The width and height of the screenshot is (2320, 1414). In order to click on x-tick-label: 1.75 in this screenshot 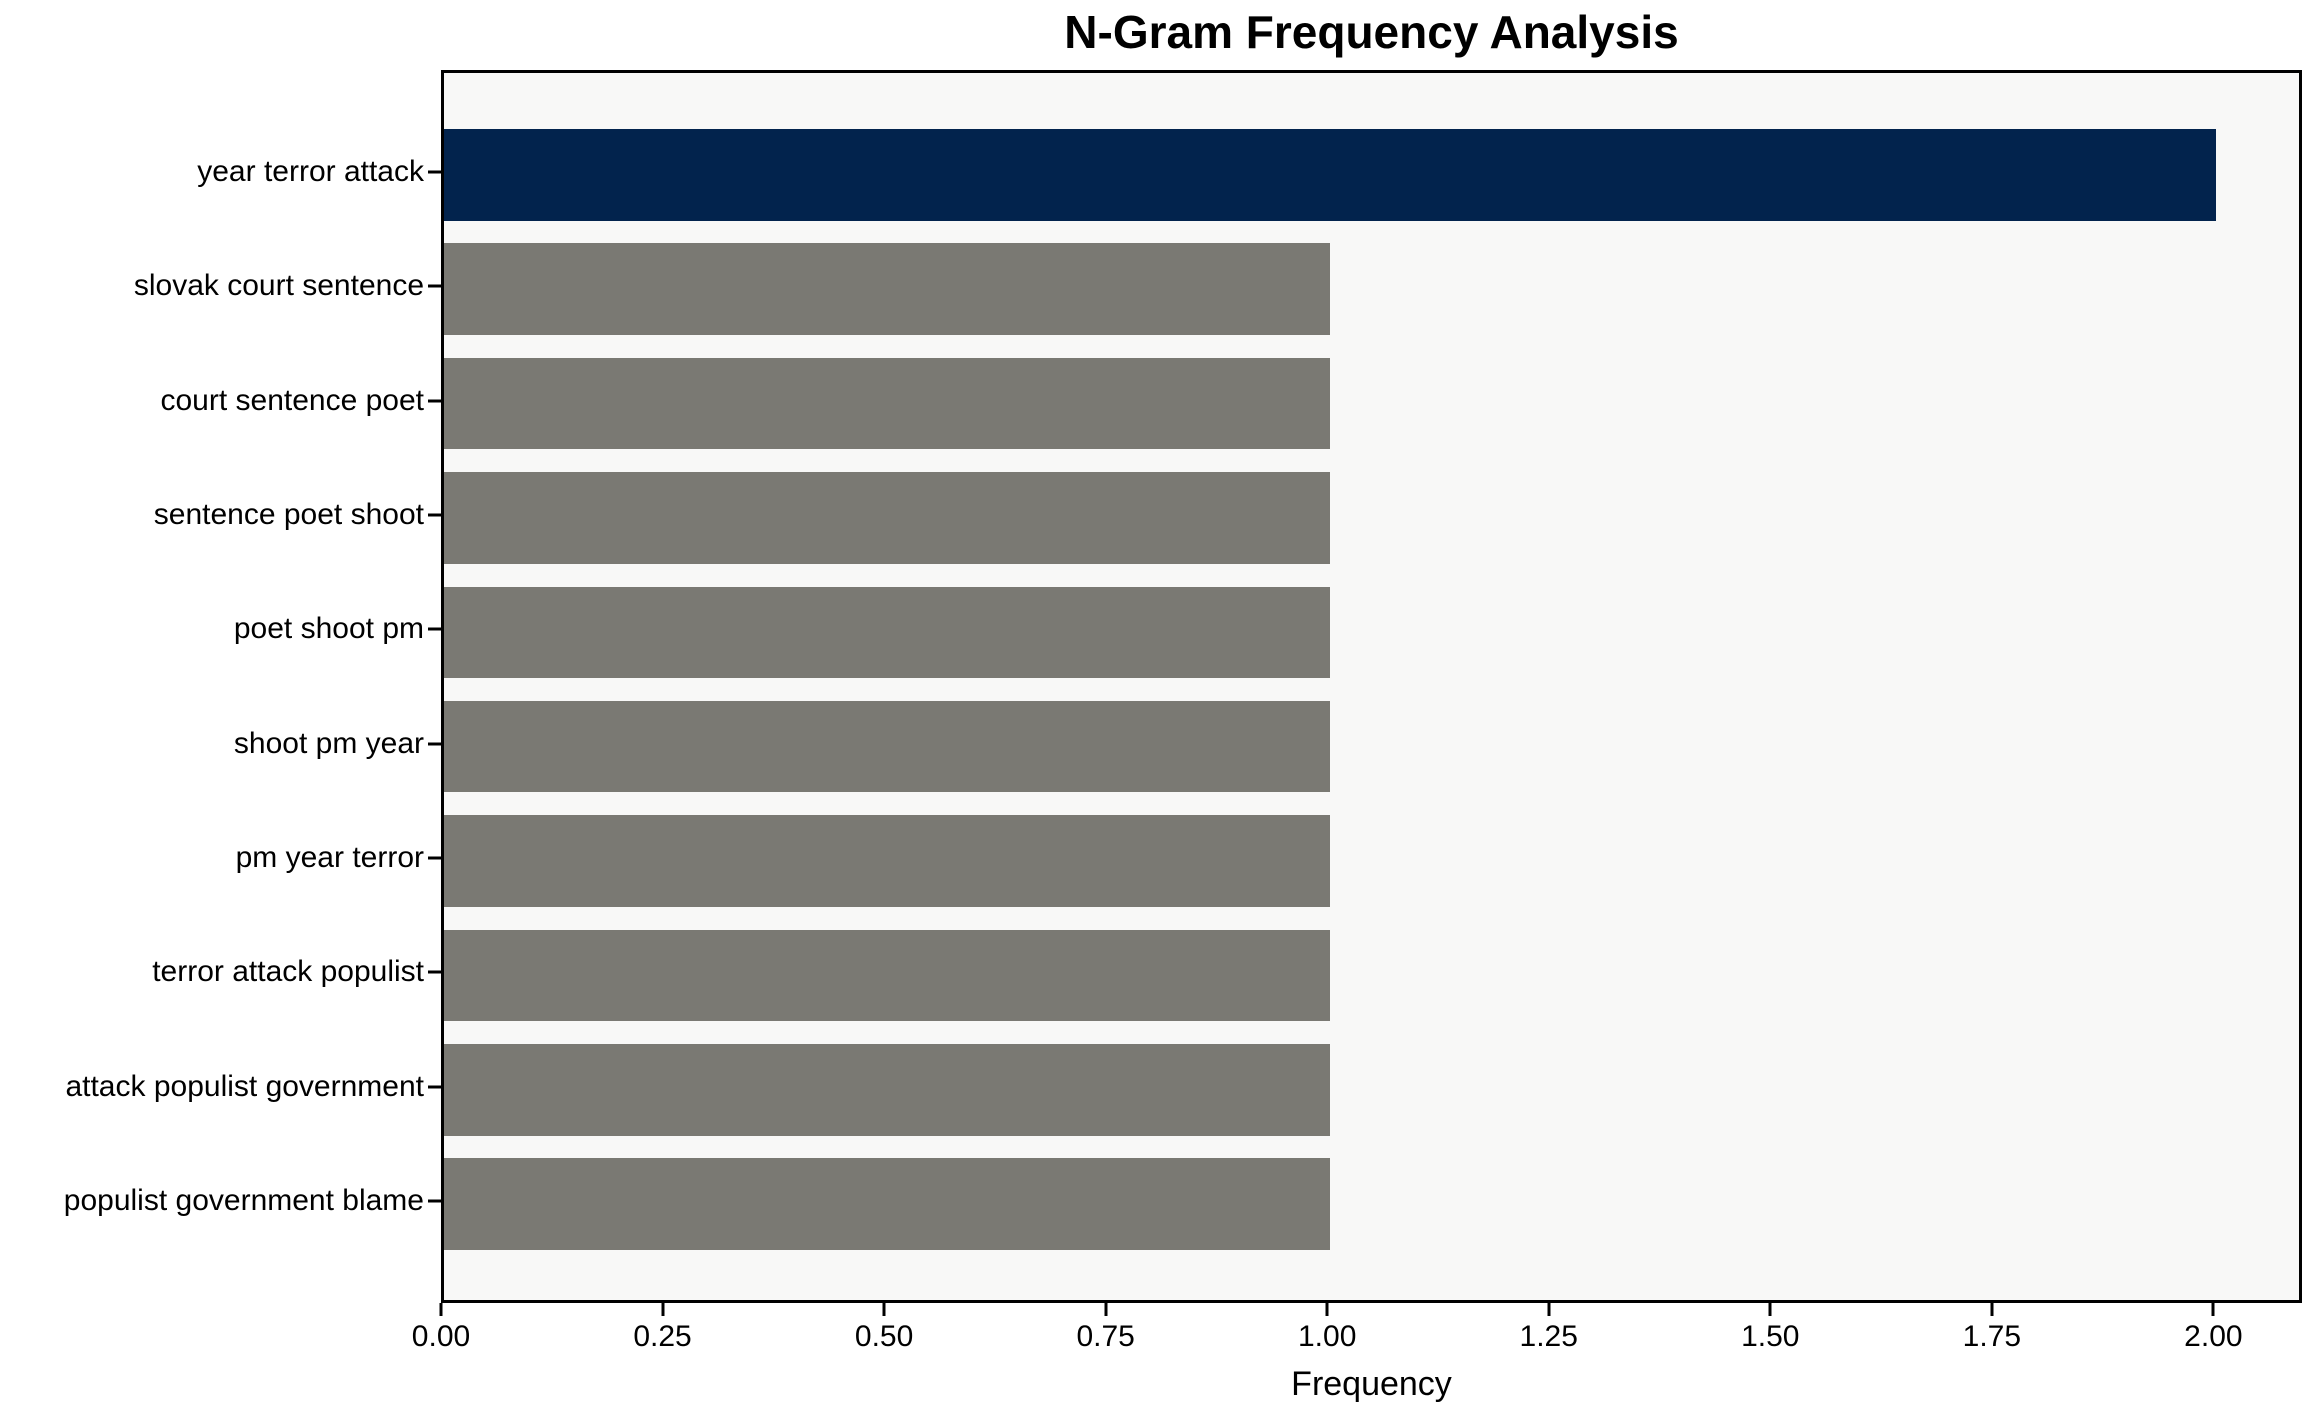, I will do `click(1992, 1336)`.